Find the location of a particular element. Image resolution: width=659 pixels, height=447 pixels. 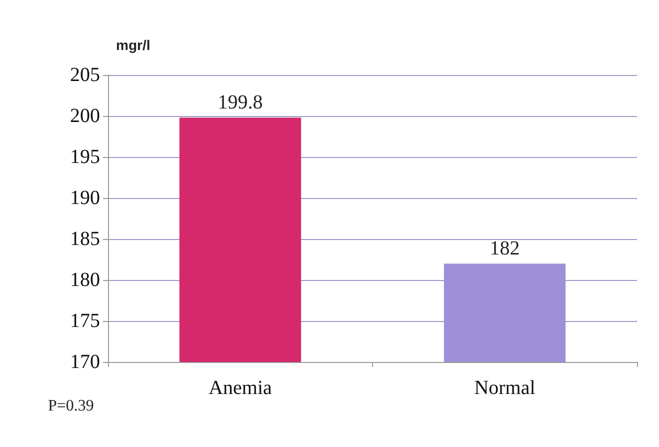

y-tick-label: 205 is located at coordinates (85, 75).